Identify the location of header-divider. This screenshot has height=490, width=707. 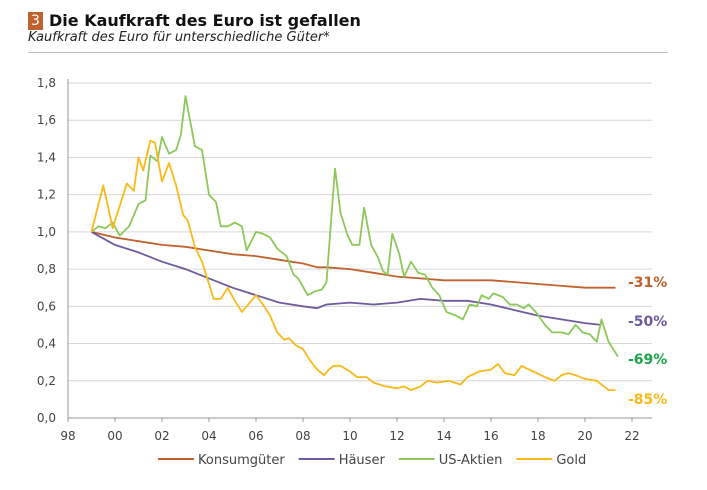
(348, 52).